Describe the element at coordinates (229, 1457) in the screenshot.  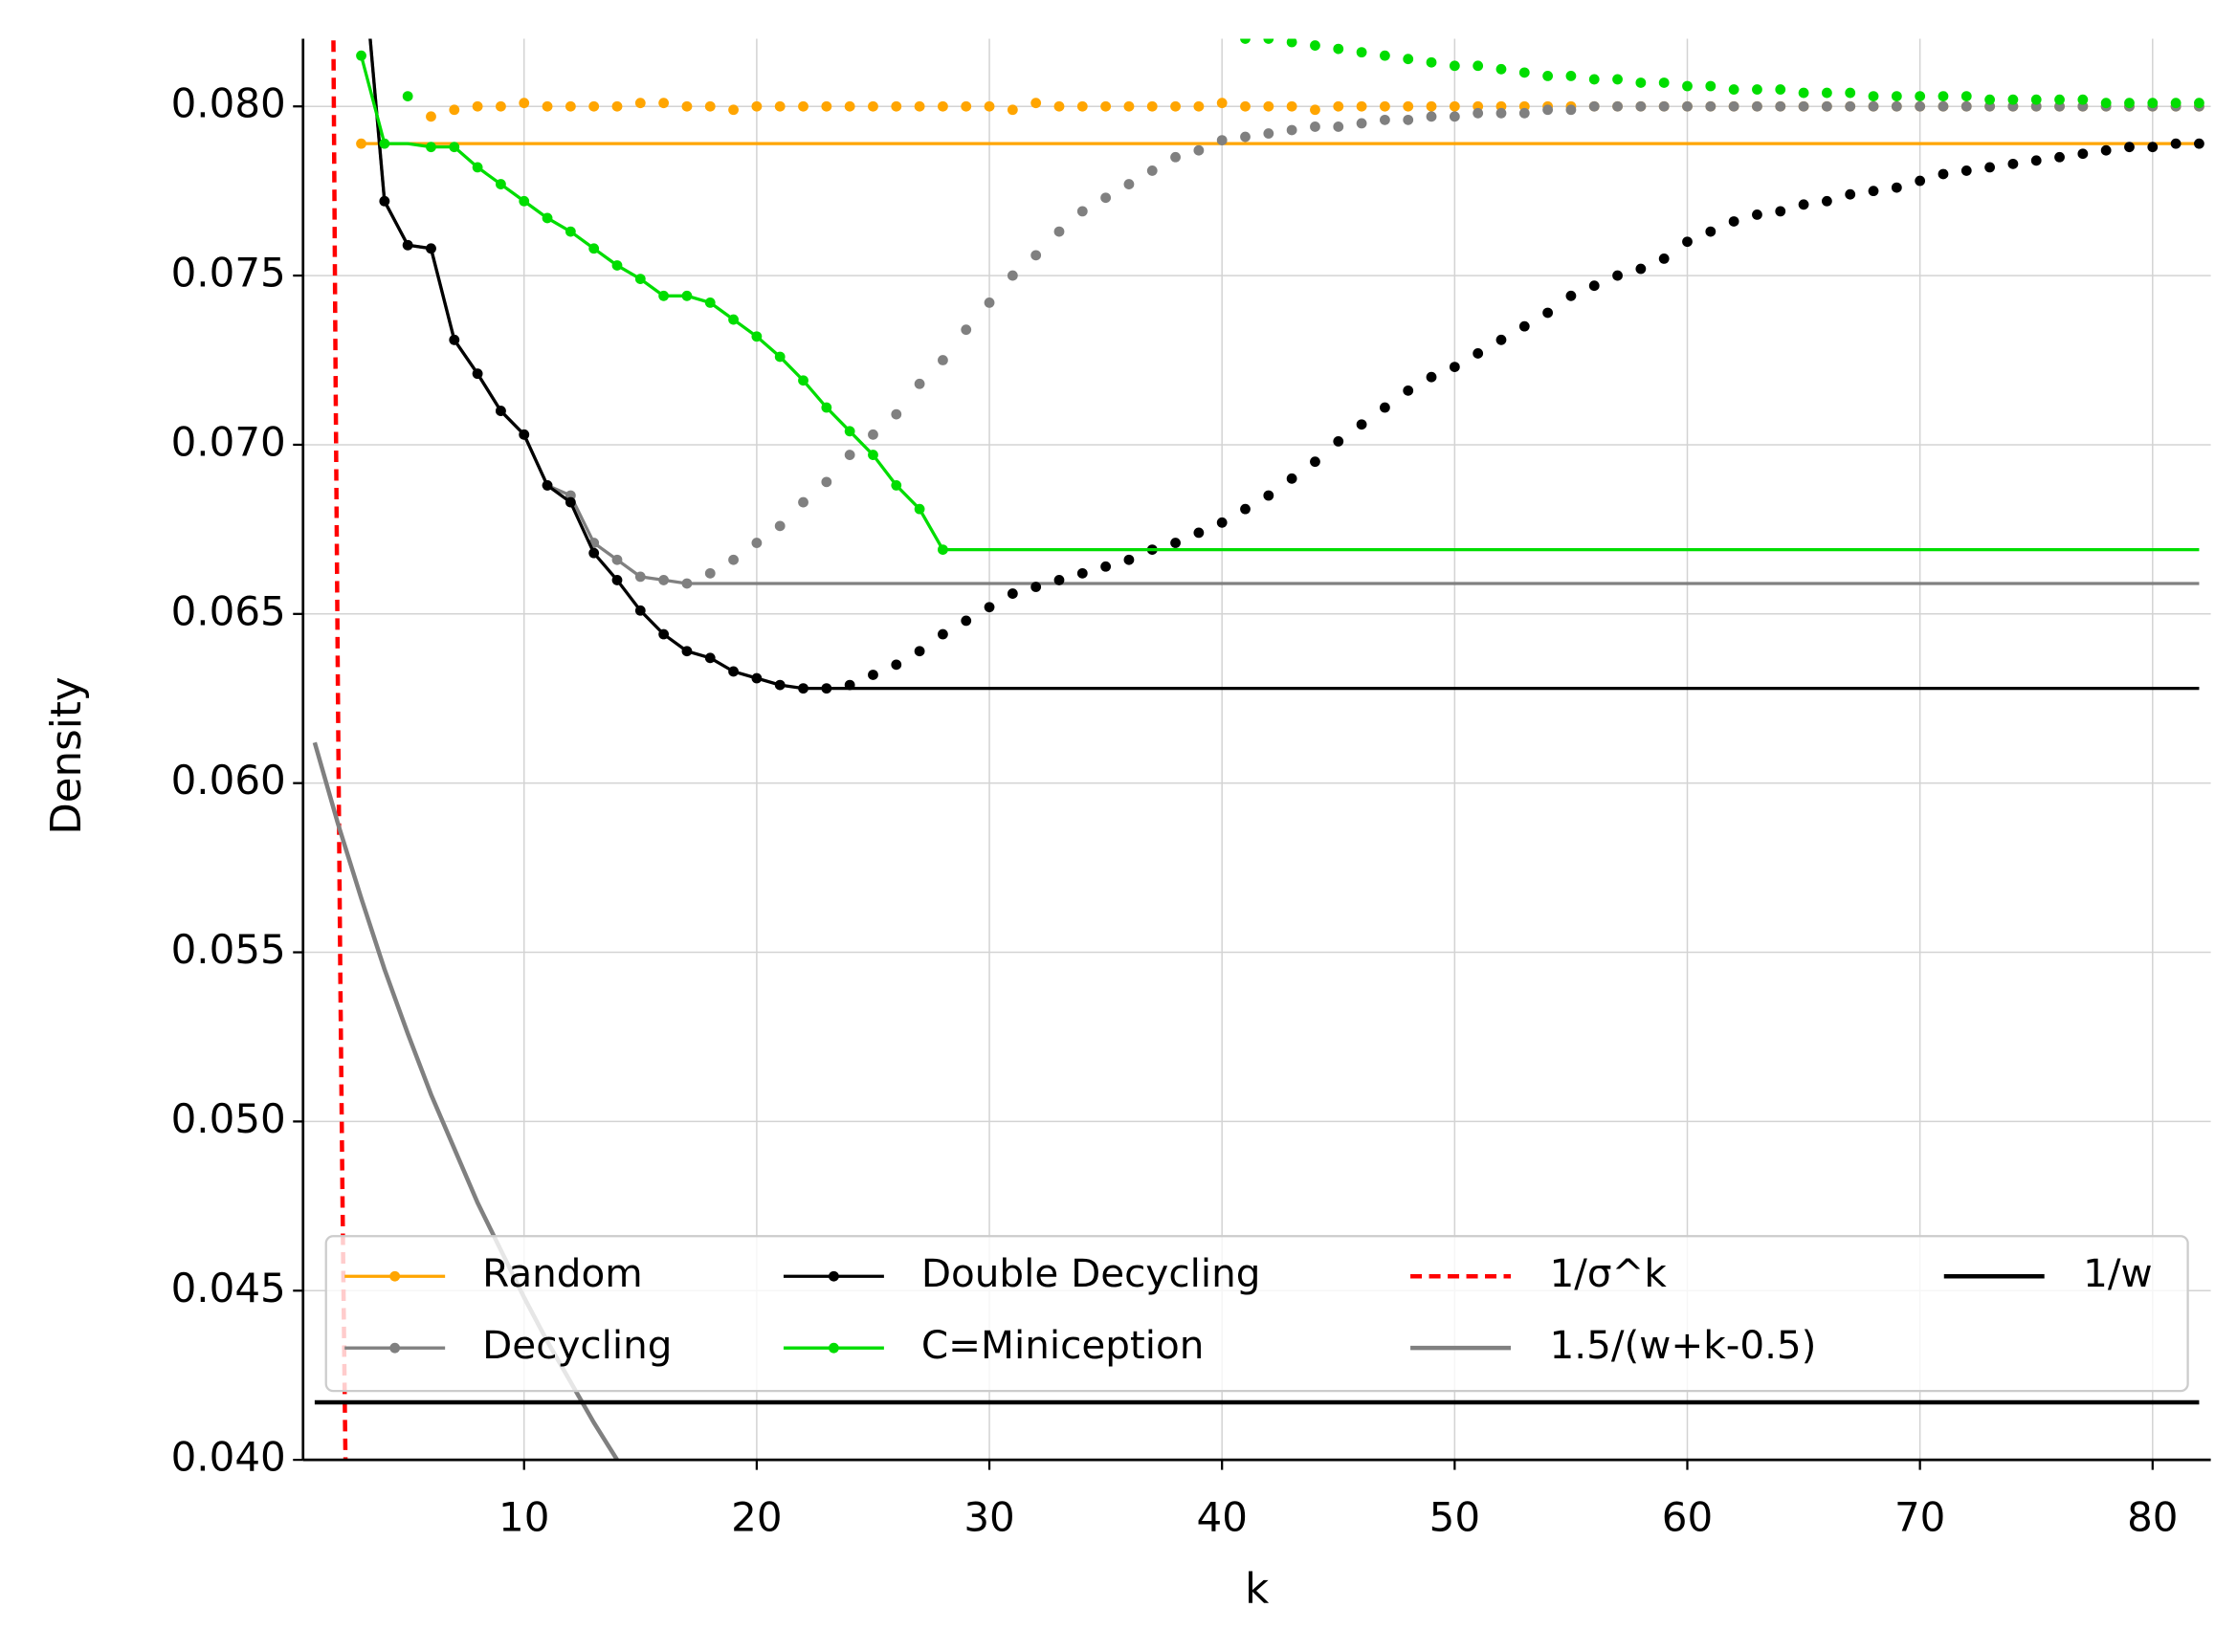
I see `y-tick-label: 0.040` at that location.